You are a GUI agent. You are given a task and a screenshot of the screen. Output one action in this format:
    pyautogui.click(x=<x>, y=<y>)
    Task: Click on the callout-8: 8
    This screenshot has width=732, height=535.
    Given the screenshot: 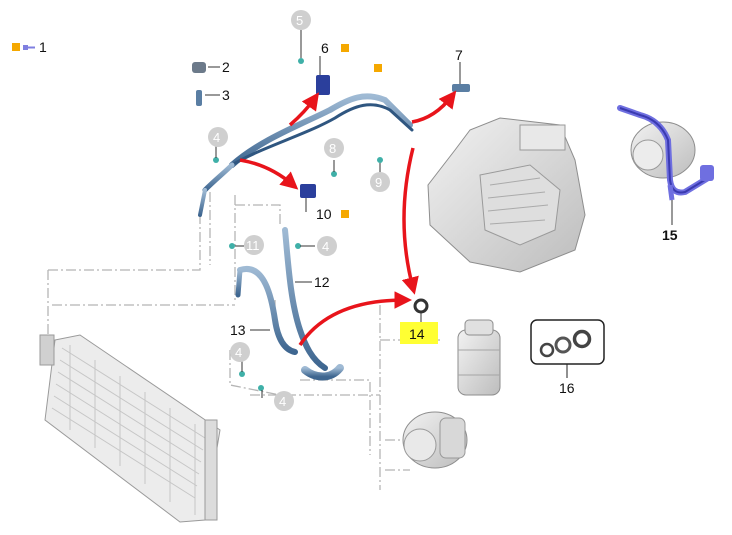 What is the action you would take?
    pyautogui.click(x=332, y=148)
    